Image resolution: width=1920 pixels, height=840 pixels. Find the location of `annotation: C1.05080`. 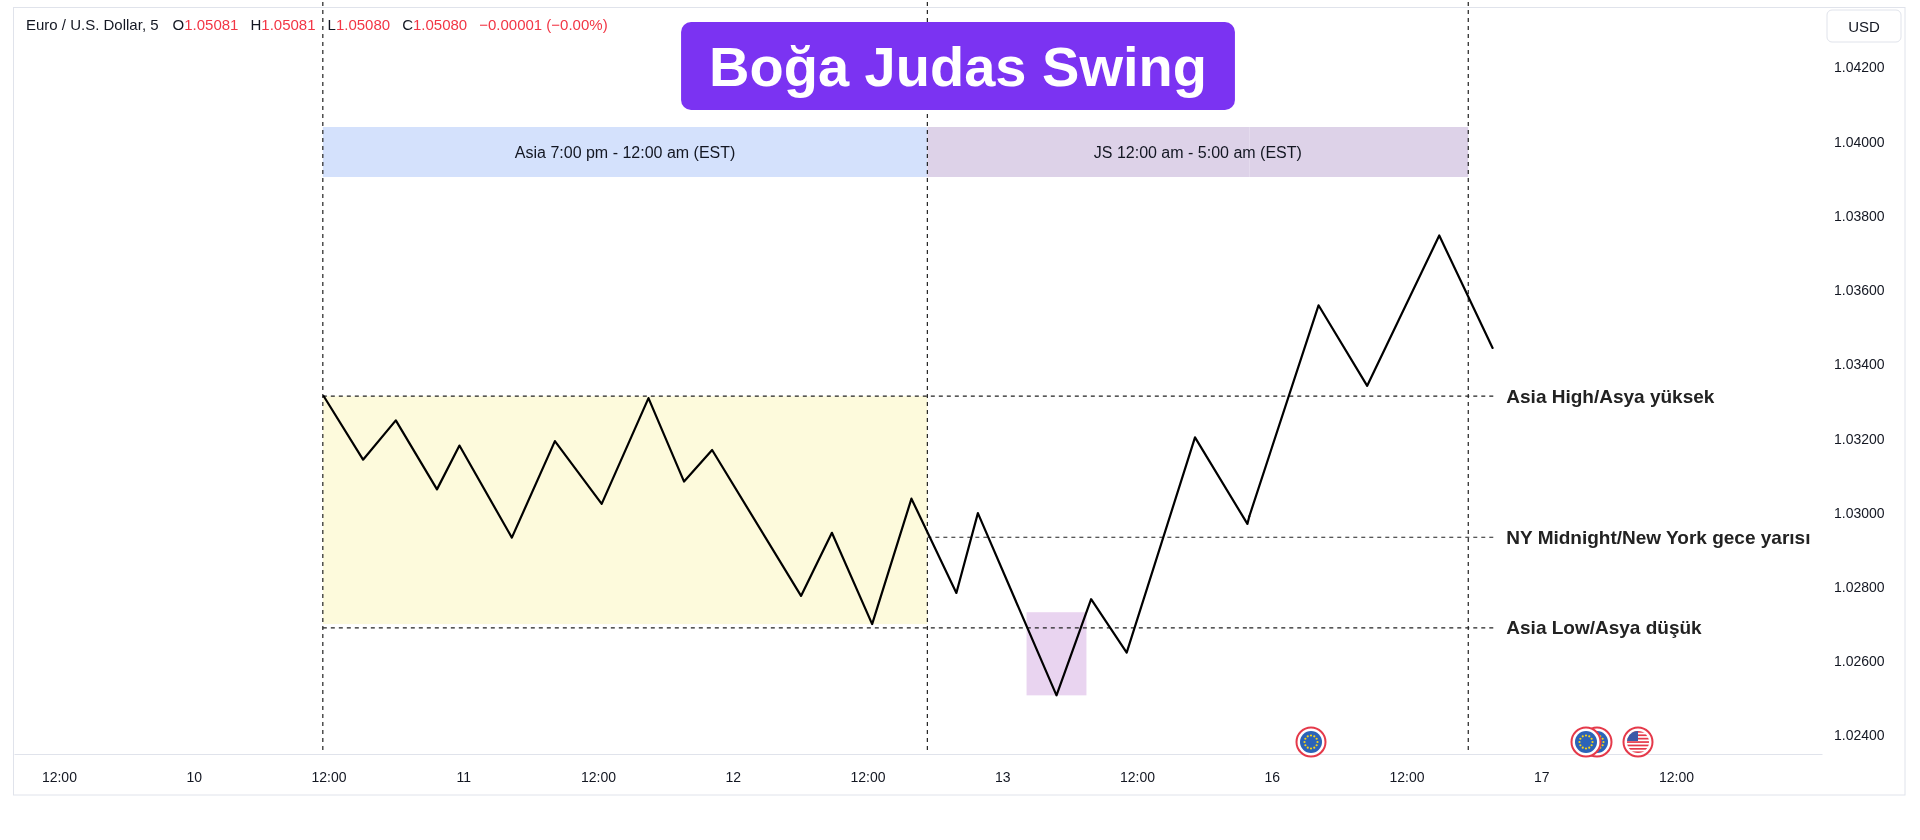

annotation: C1.05080 is located at coordinates (435, 24).